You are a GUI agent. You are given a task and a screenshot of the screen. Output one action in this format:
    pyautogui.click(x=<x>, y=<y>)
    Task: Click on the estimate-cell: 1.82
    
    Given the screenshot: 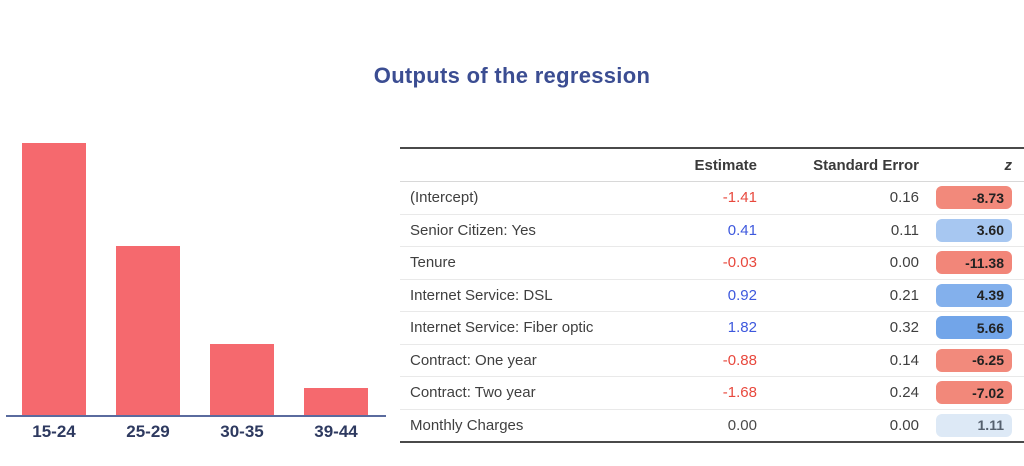 What is the action you would take?
    pyautogui.click(x=742, y=328)
    